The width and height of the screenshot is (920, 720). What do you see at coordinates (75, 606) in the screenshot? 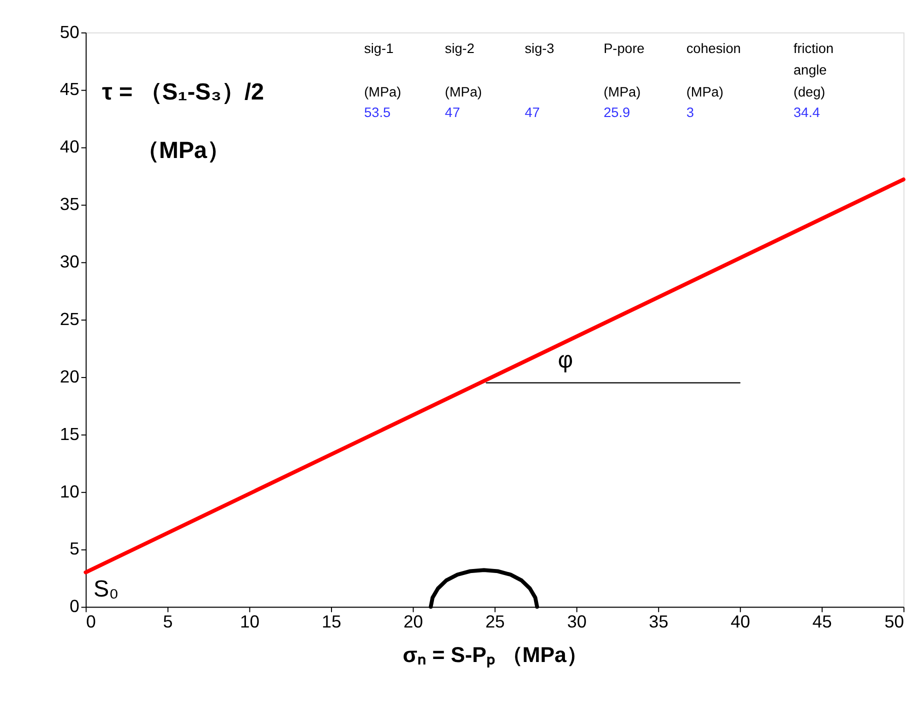
I see `y-tick-label: 0` at bounding box center [75, 606].